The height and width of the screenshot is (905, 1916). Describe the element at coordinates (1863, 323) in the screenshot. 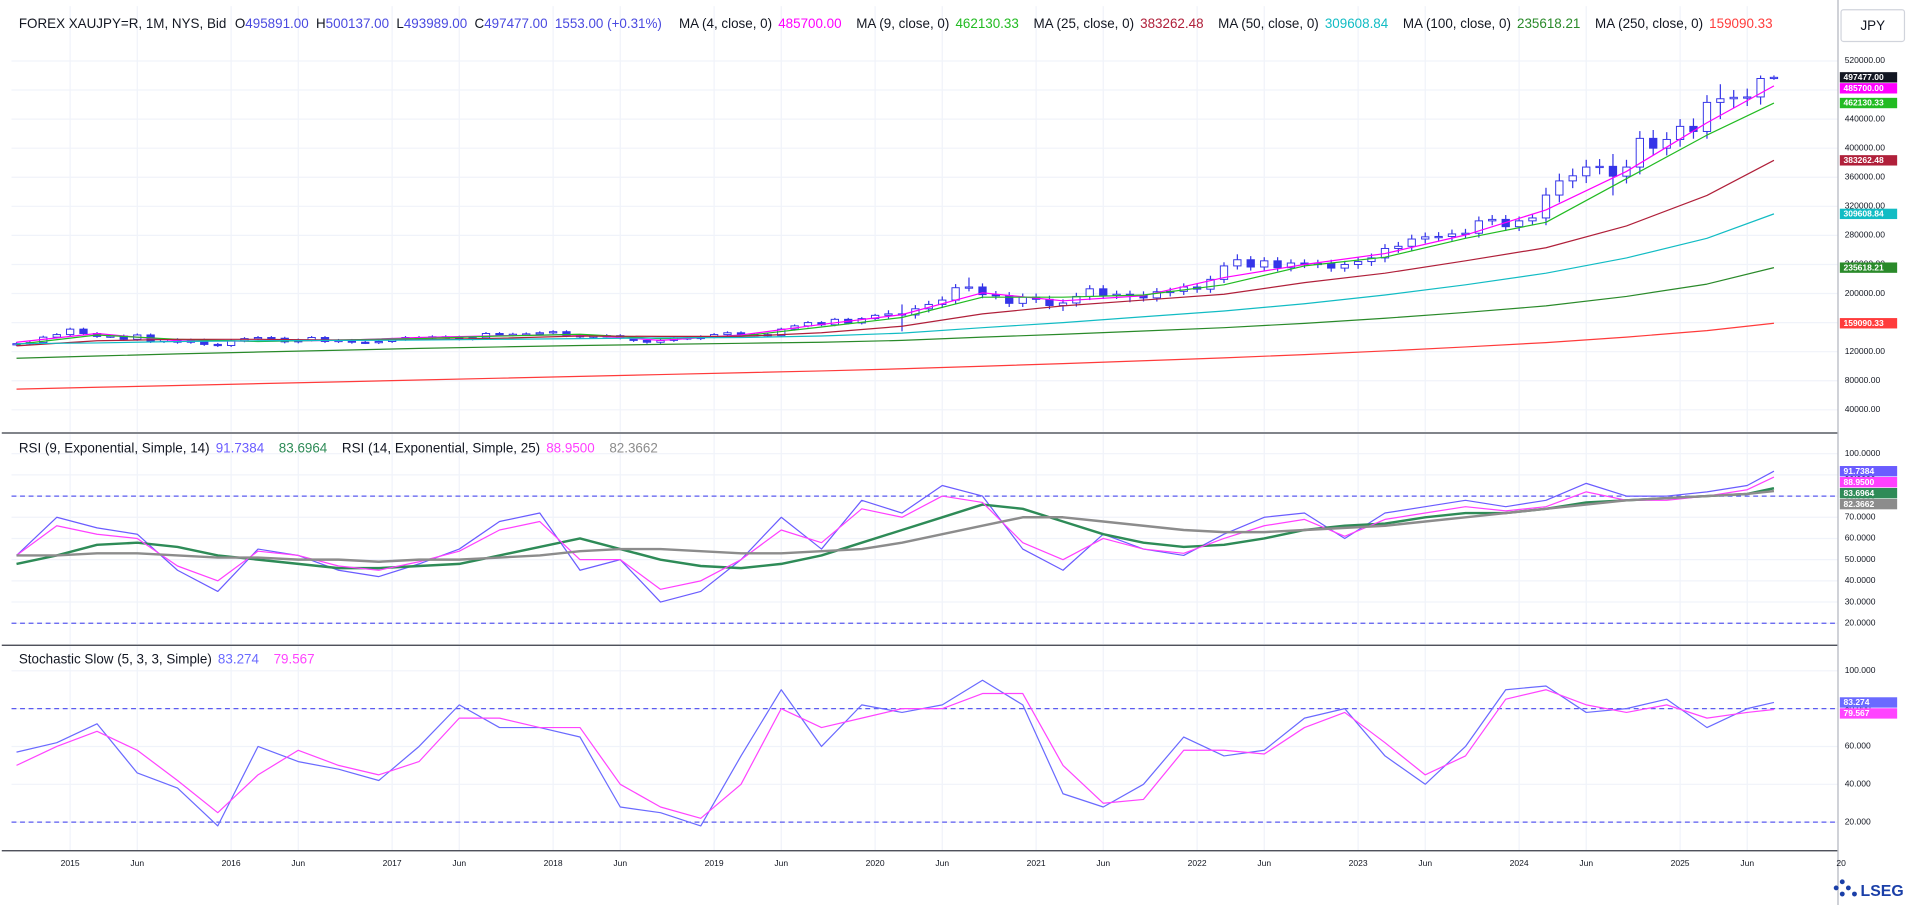

I see `price-label: 159090.33` at that location.